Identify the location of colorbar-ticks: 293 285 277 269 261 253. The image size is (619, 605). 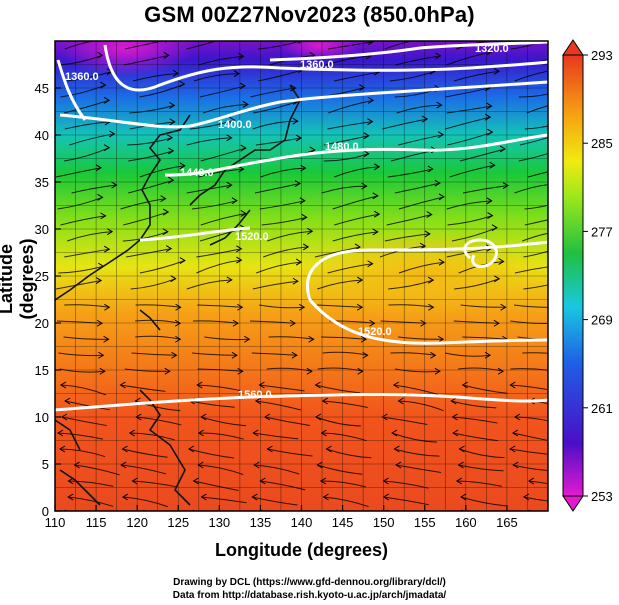
(598, 276).